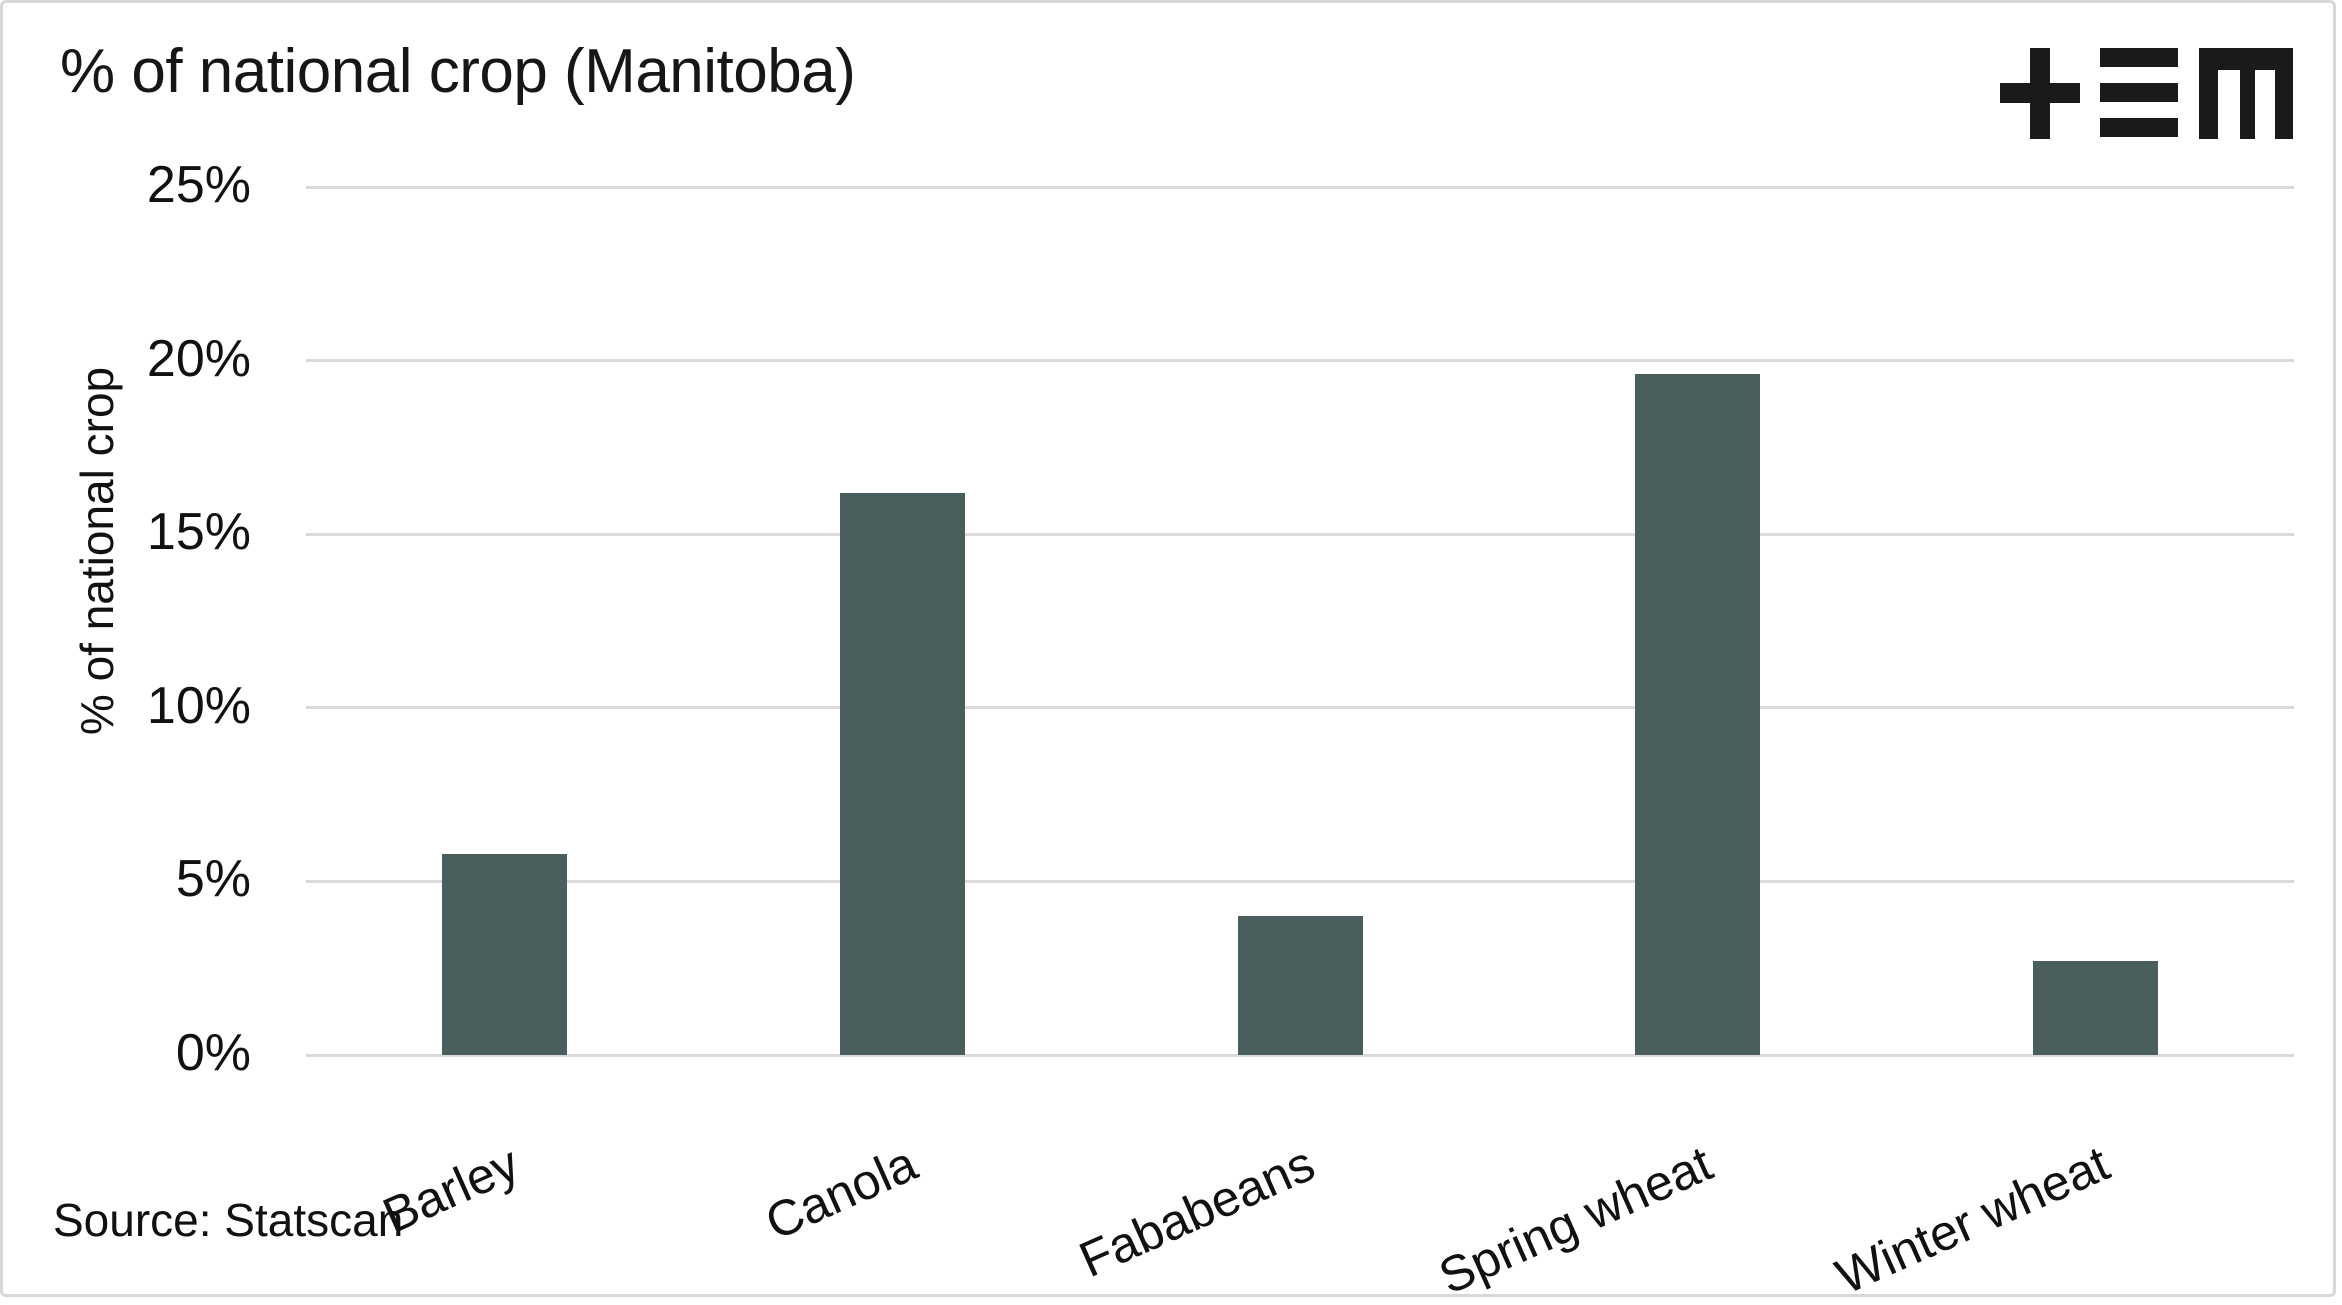 The width and height of the screenshot is (2342, 1305). Describe the element at coordinates (213, 879) in the screenshot. I see `y-tick-label-5: 5%` at that location.